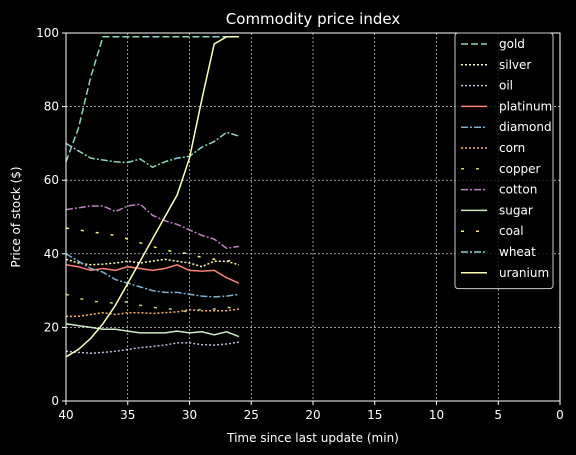 Image resolution: width=576 pixels, height=455 pixels. Describe the element at coordinates (152, 150) in the screenshot. I see `series-line-wheat` at that location.